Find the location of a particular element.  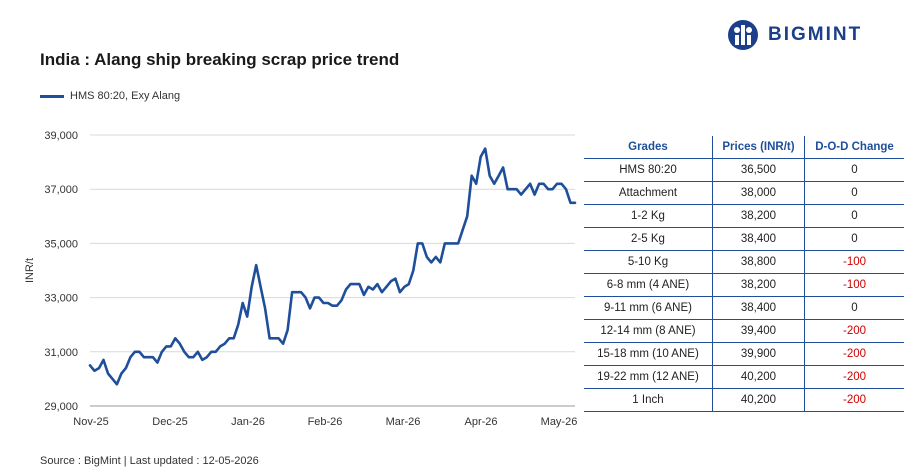

x-tick-label: Mar-26 is located at coordinates (403, 422).